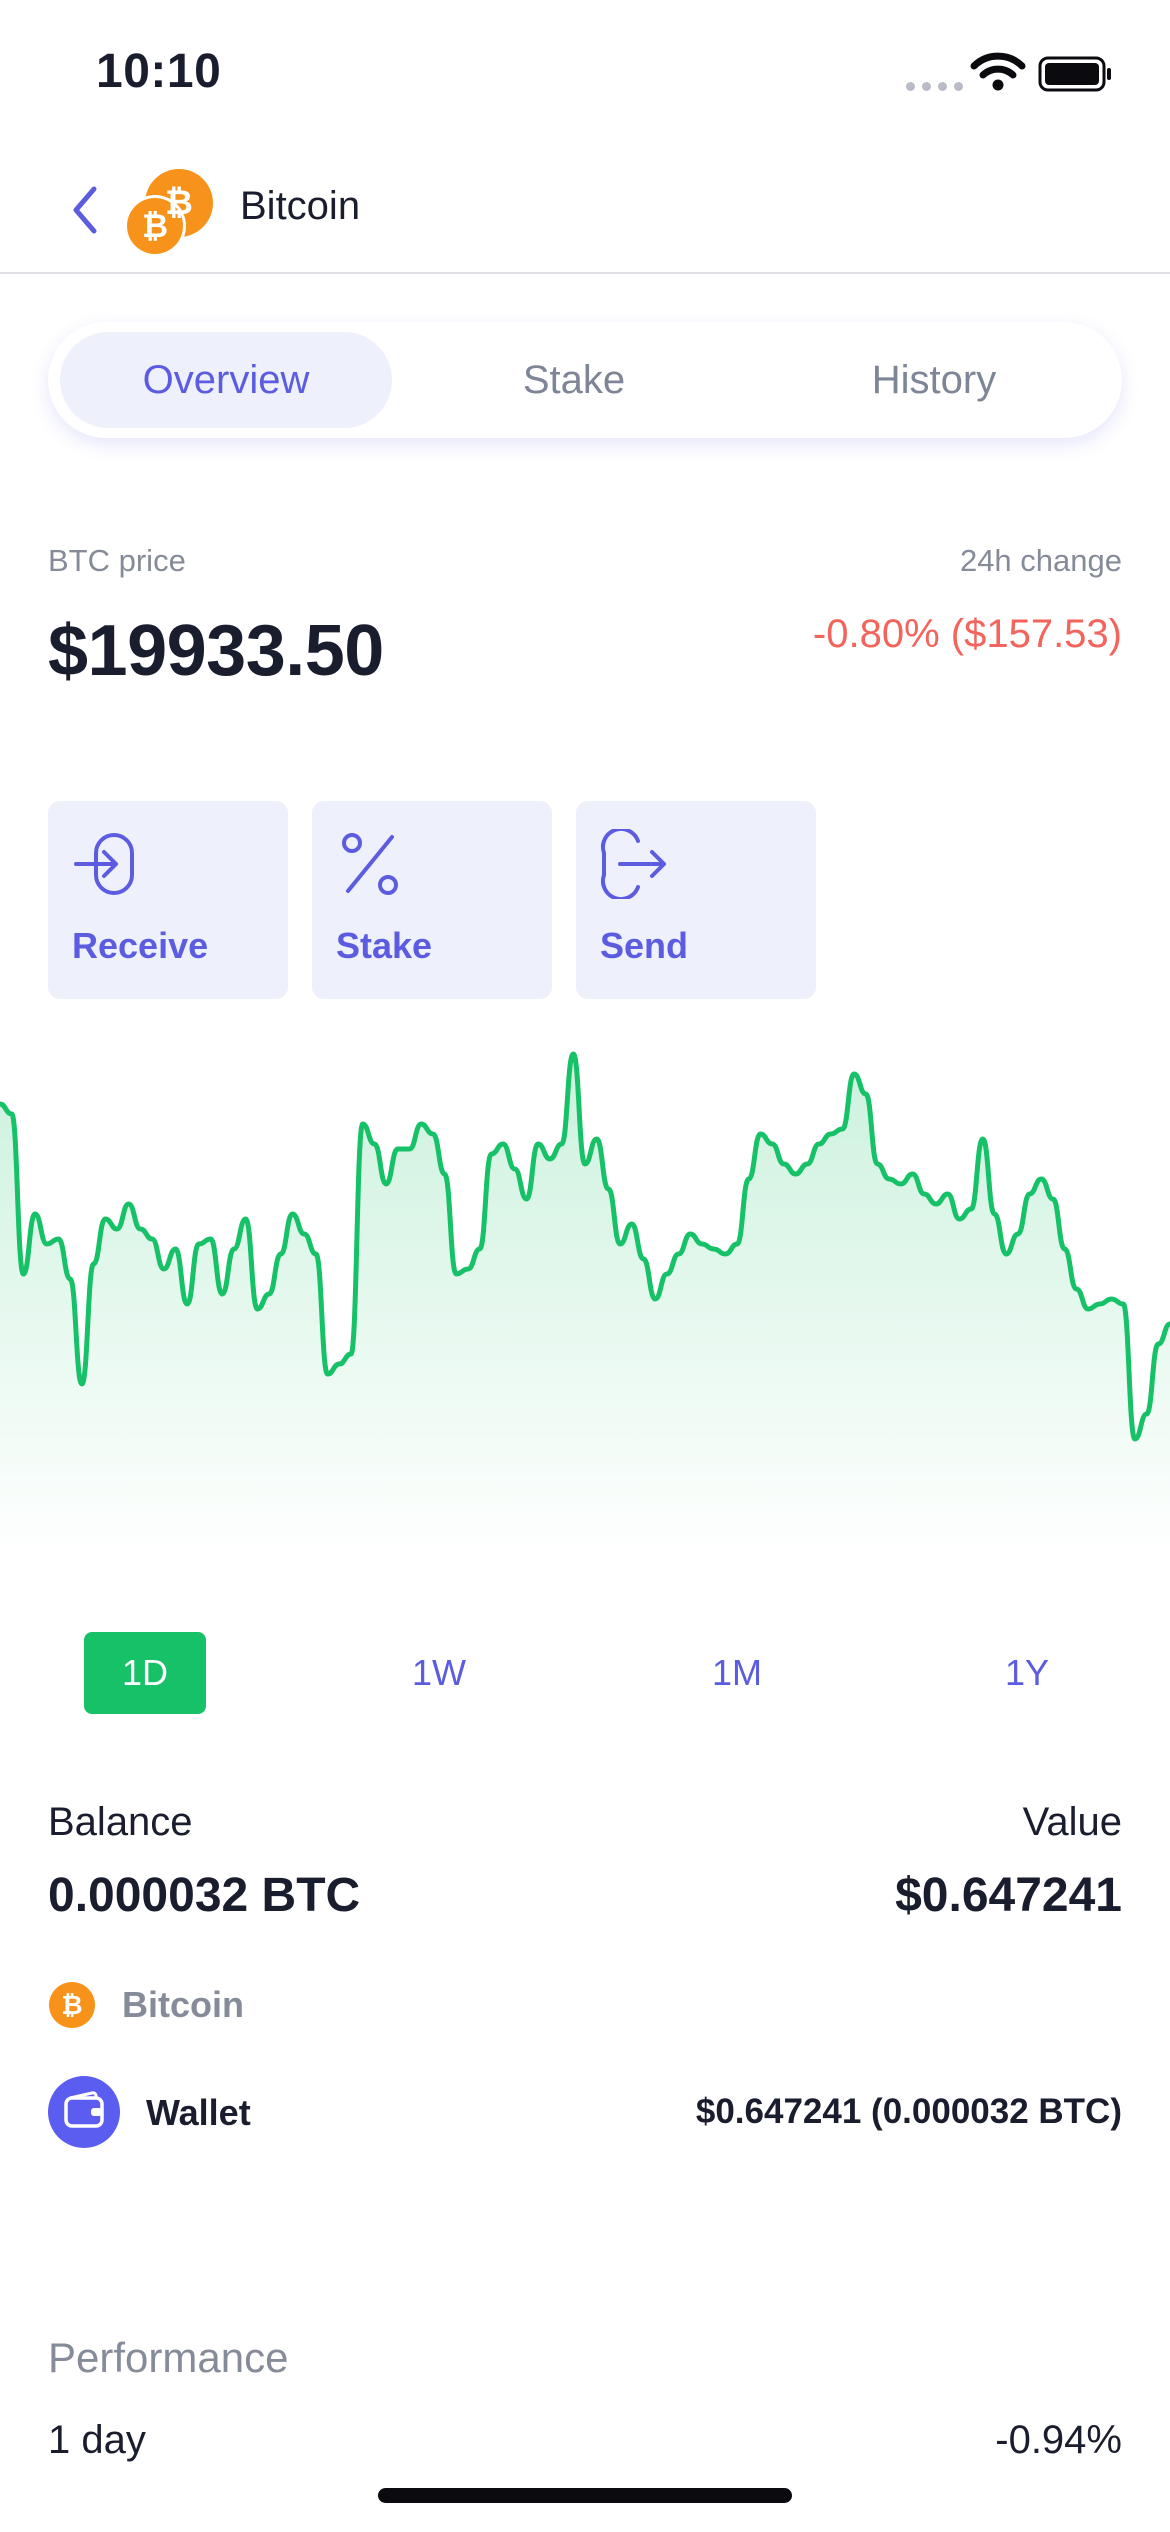 This screenshot has width=1170, height=2532. I want to click on segmented-tabs: Overview Stake History, so click(585, 380).